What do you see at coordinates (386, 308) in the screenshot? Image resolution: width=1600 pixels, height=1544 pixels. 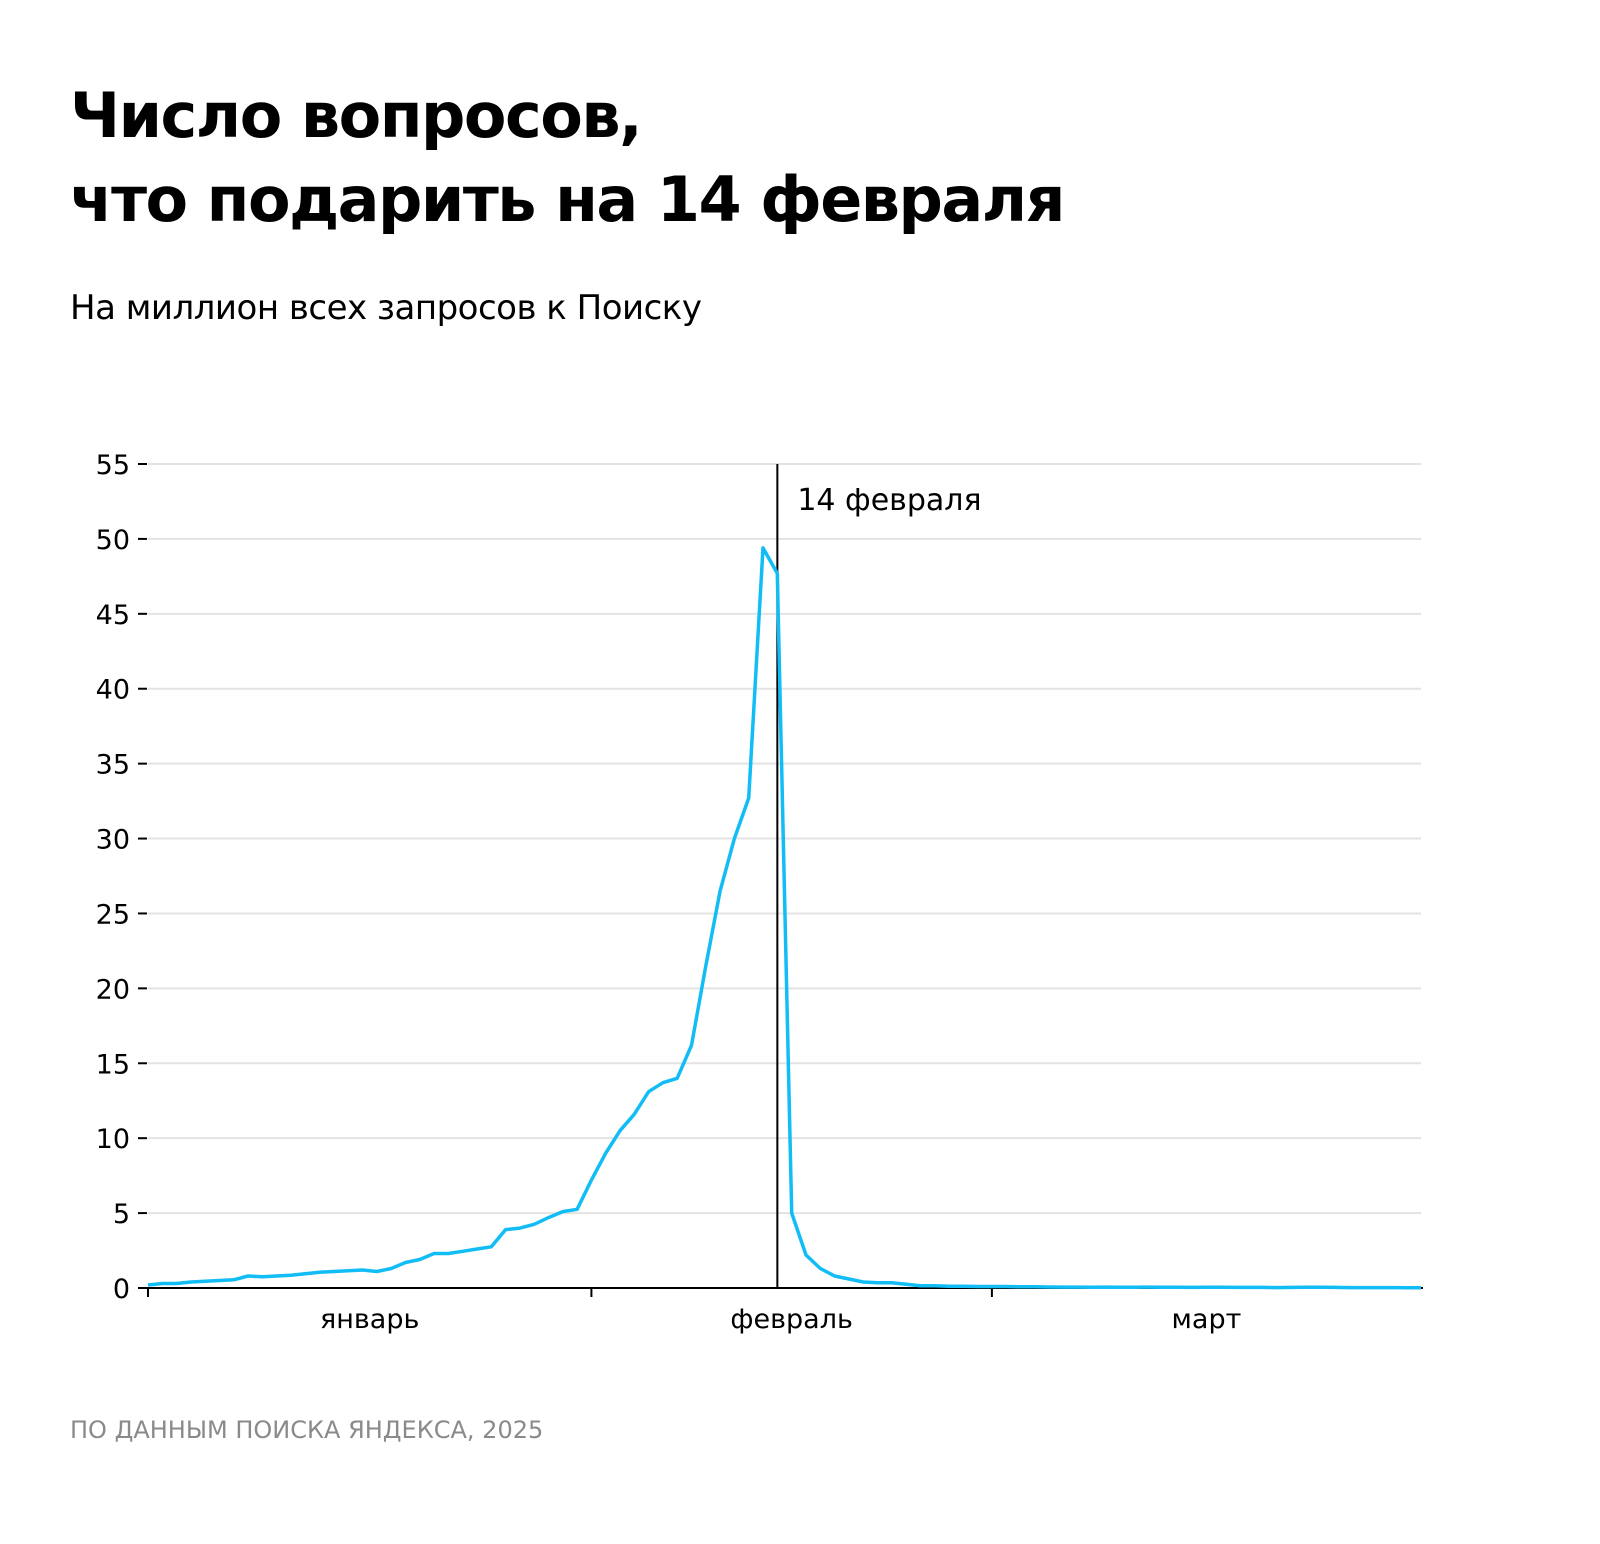 I see `chart-subtitle: На миллион всех запросов к Поиску` at bounding box center [386, 308].